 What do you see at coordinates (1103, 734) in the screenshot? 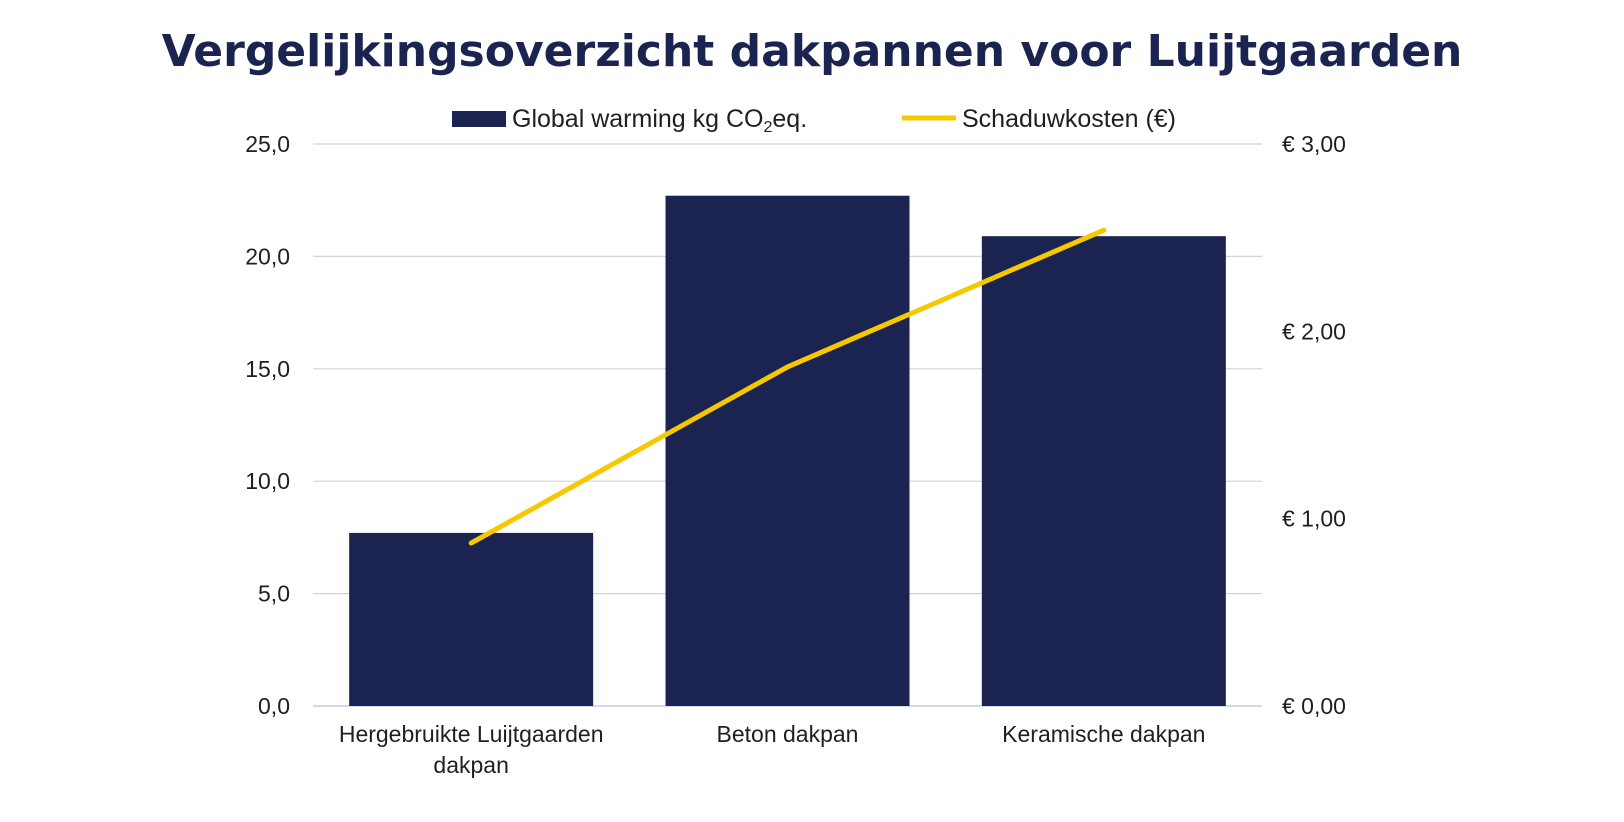
I see `category-label: Keramische dakpan` at bounding box center [1103, 734].